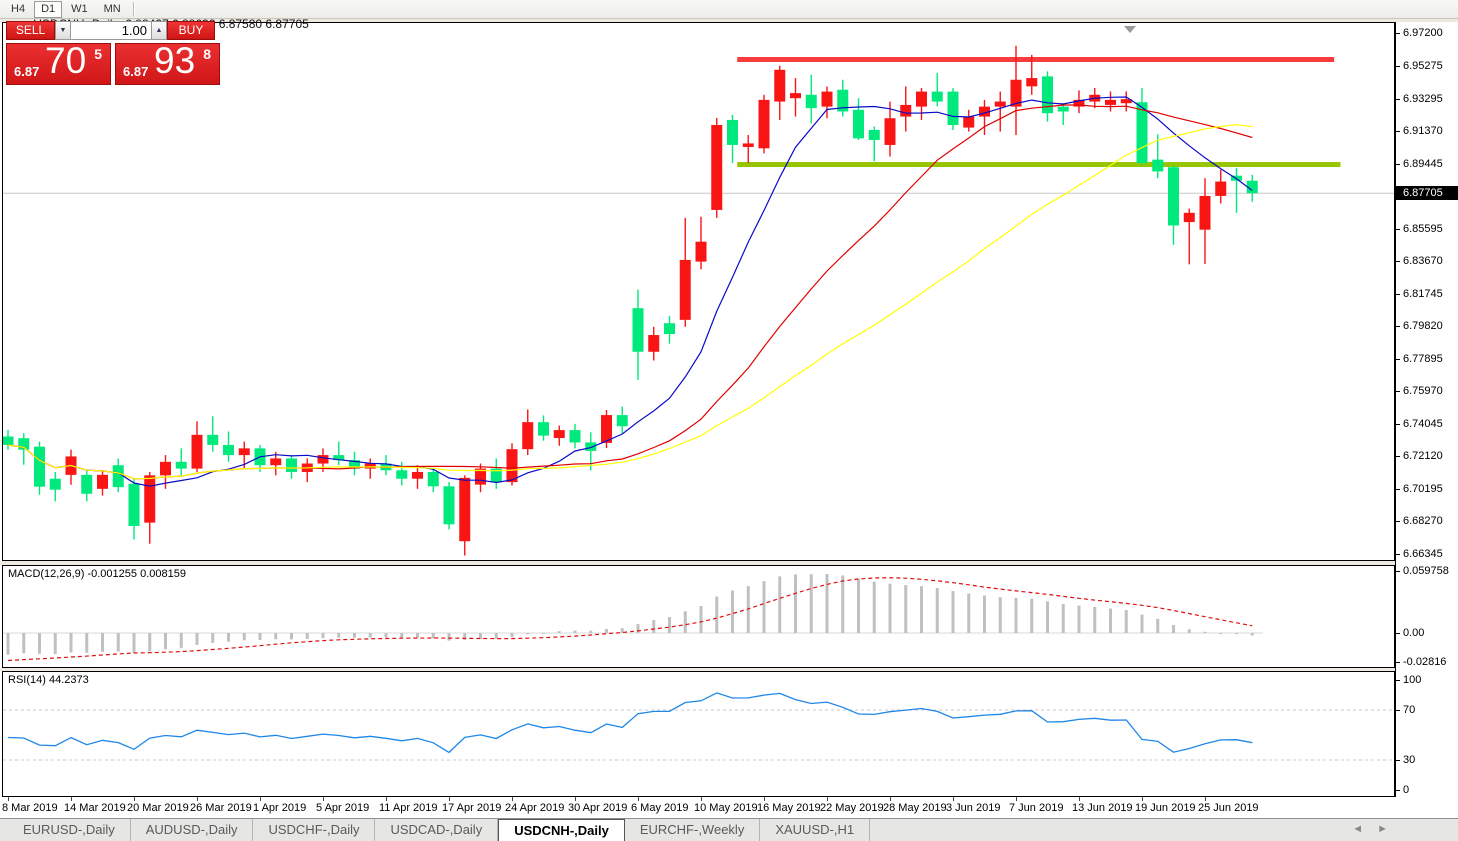 Image resolution: width=1458 pixels, height=841 pixels. What do you see at coordinates (1036, 60) in the screenshot?
I see `resistance-line` at bounding box center [1036, 60].